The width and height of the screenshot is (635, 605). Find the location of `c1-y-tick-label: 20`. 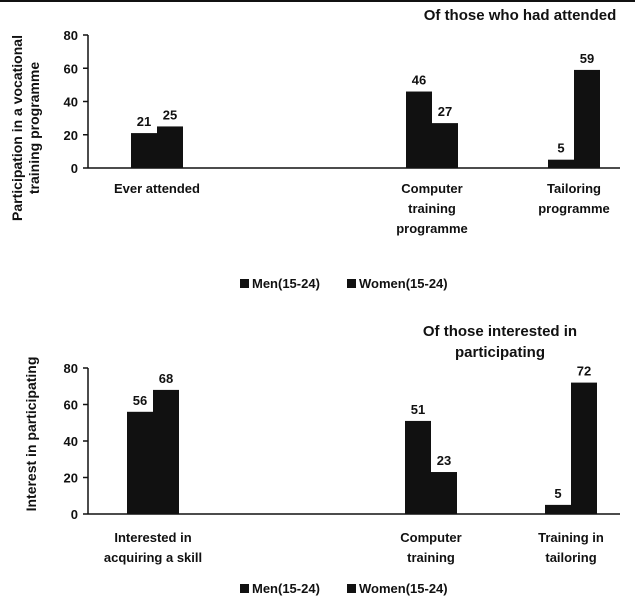

c1-y-tick-label: 20 is located at coordinates (71, 135).